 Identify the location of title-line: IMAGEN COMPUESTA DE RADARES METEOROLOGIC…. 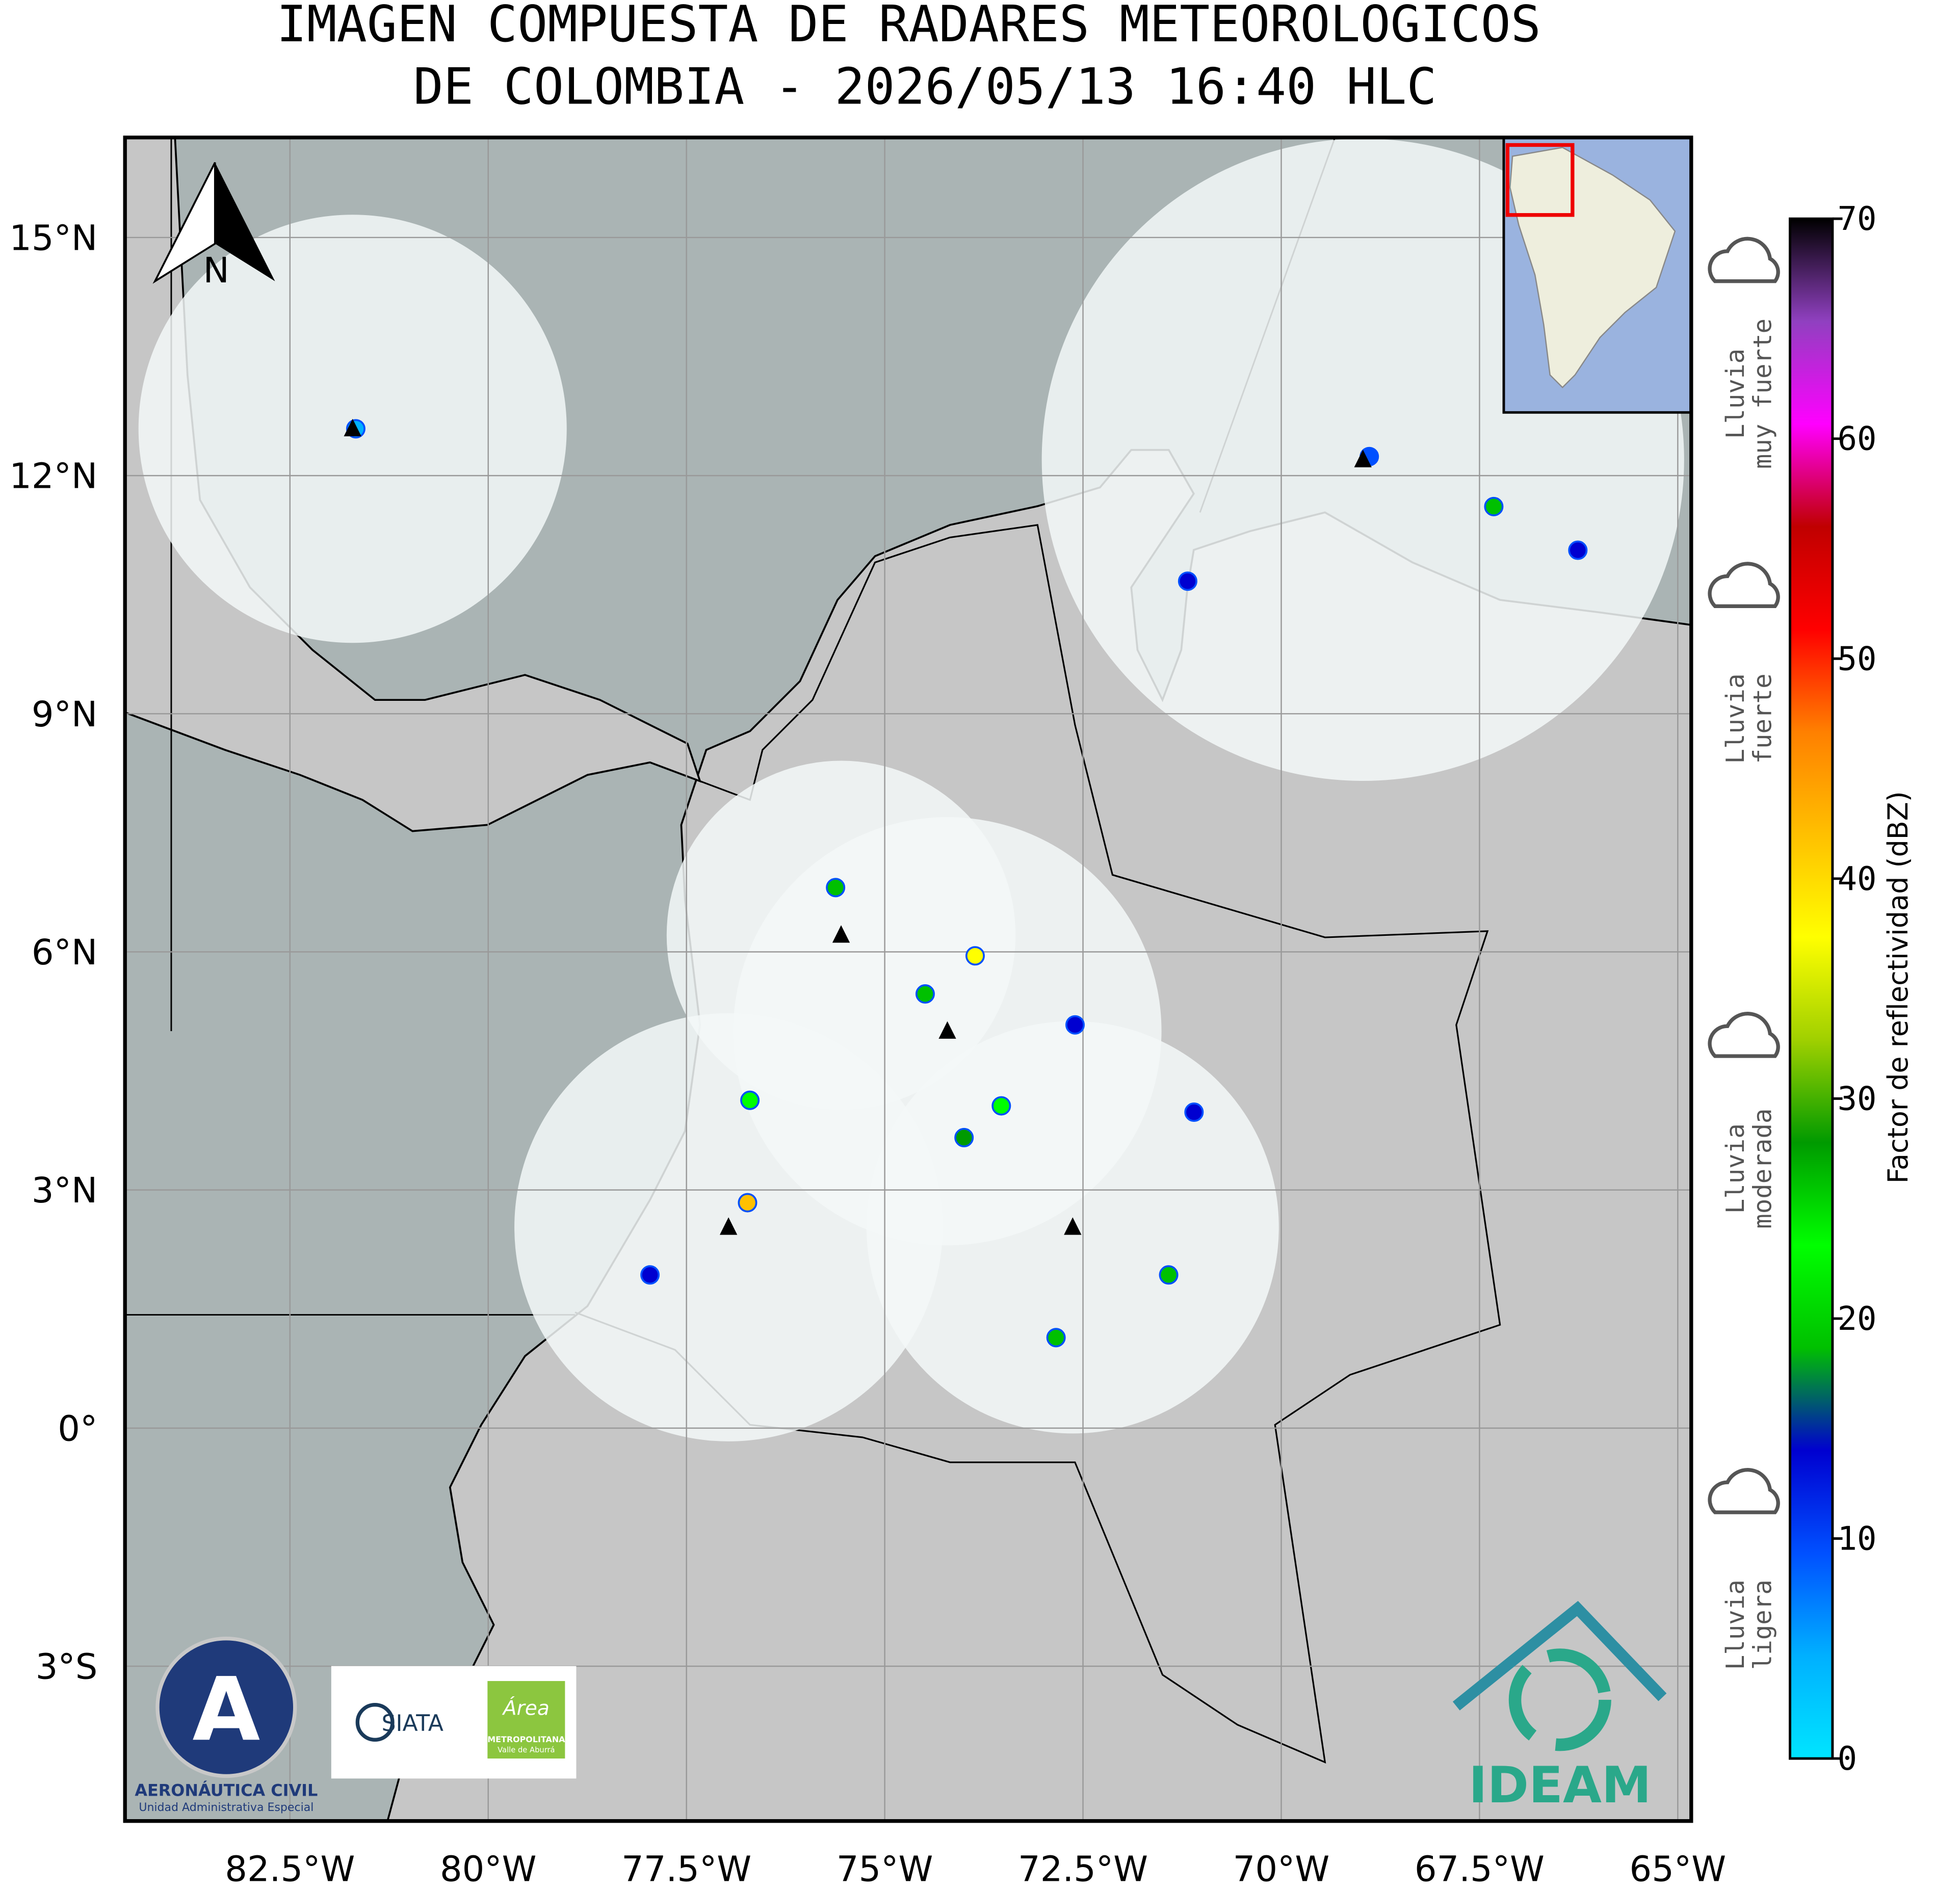
(909, 27).